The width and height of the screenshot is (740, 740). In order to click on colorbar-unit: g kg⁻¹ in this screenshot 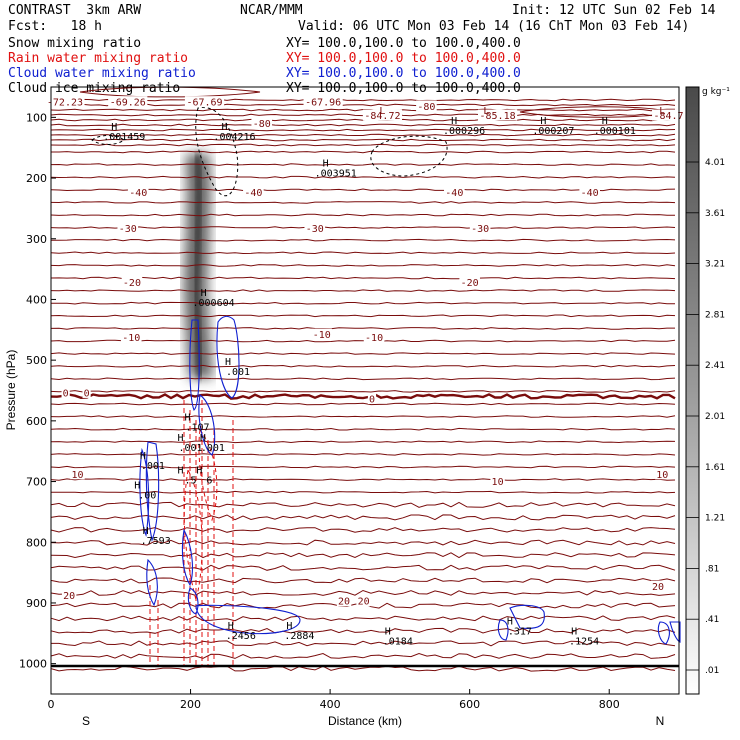, I will do `click(716, 92)`.